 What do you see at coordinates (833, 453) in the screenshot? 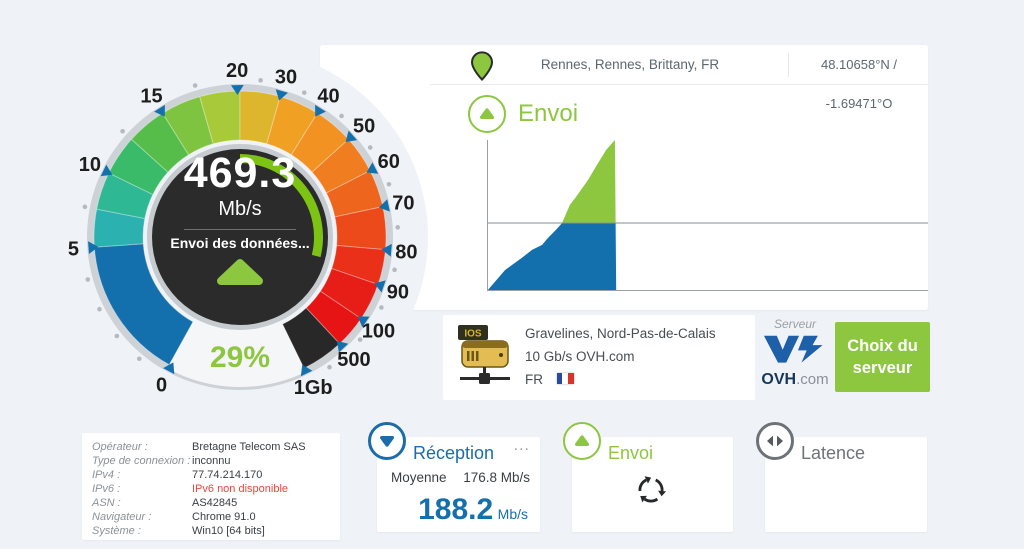
I see `latency-title: Latence` at bounding box center [833, 453].